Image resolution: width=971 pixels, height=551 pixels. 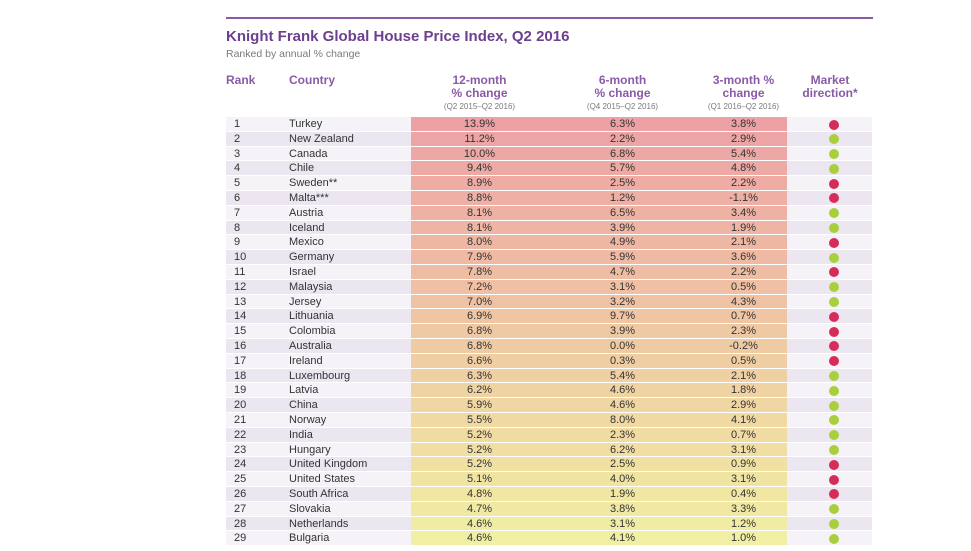 I want to click on country-cell: Mexico, so click(x=306, y=242).